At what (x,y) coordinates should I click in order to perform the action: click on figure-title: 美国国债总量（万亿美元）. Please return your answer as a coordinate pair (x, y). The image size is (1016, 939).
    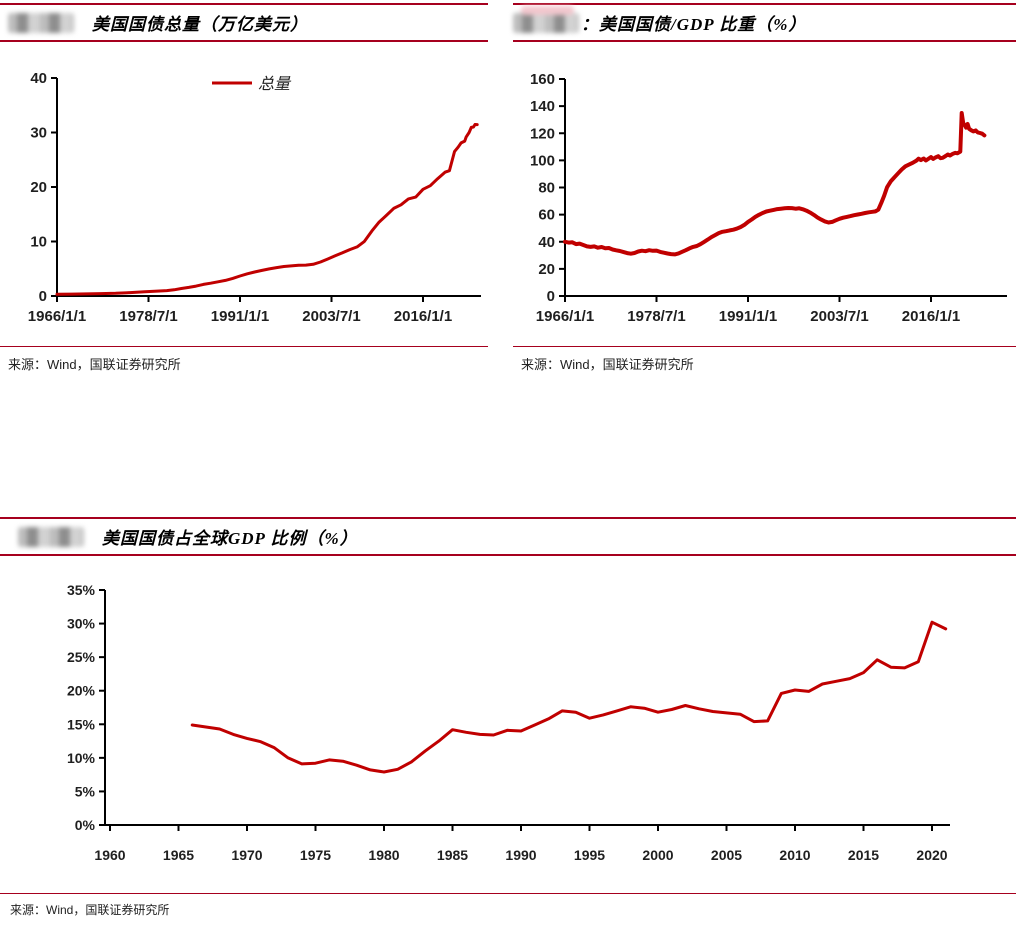
    Looking at the image, I should click on (200, 24).